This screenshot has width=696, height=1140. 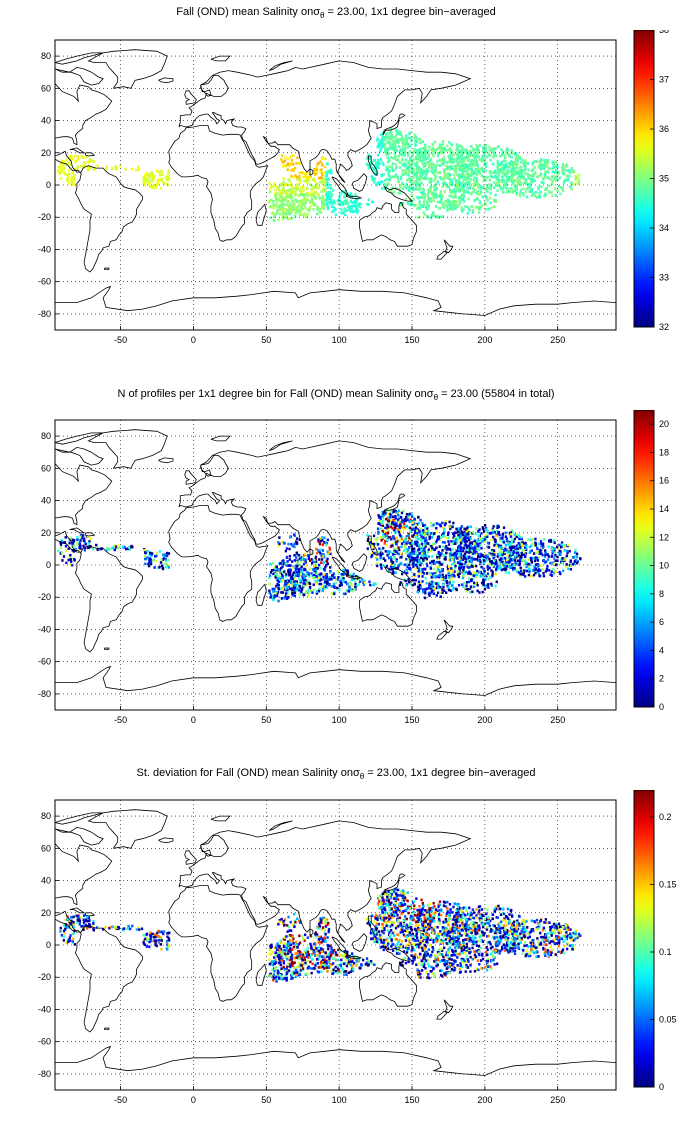 What do you see at coordinates (664, 129) in the screenshot?
I see `colorbar-tick-label: 36` at bounding box center [664, 129].